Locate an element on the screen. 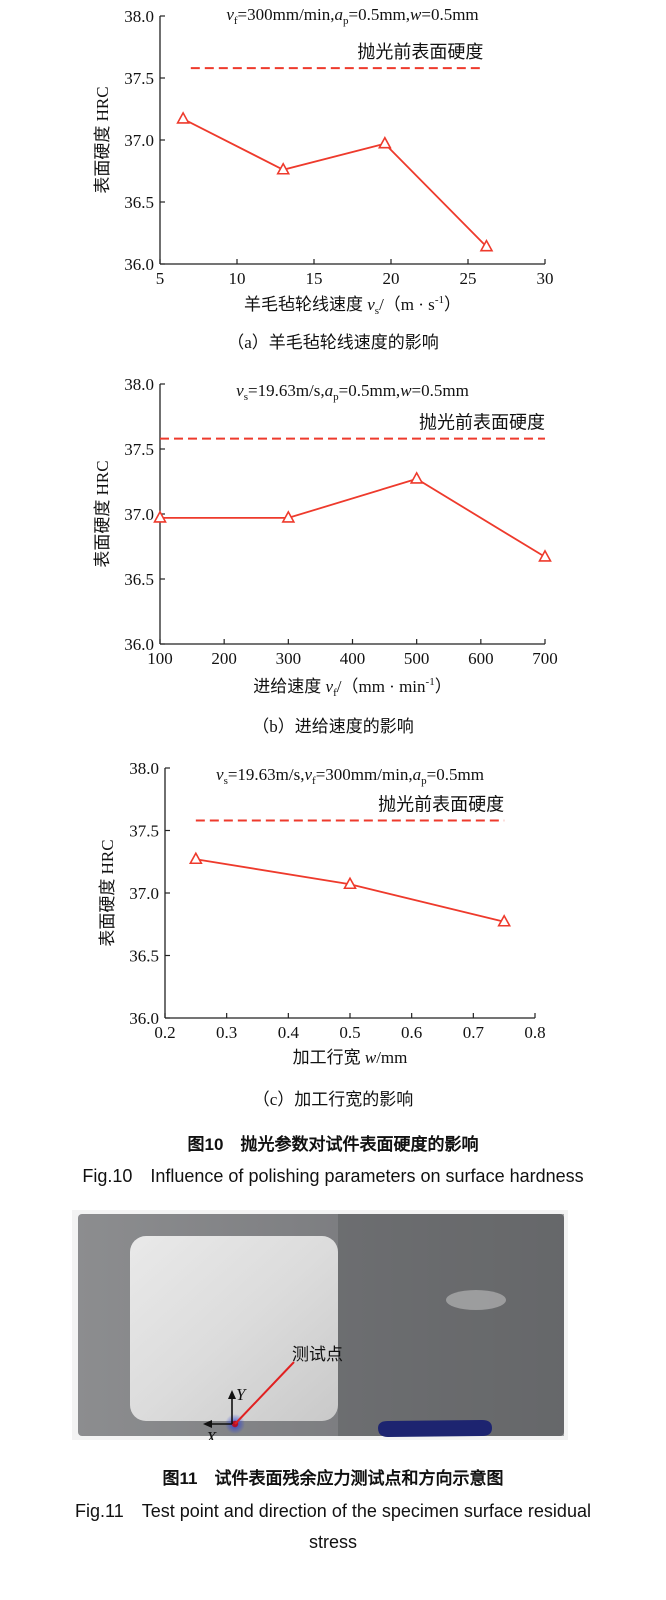 The width and height of the screenshot is (666, 1600). x-tick-label: 0.8 is located at coordinates (534, 1032).